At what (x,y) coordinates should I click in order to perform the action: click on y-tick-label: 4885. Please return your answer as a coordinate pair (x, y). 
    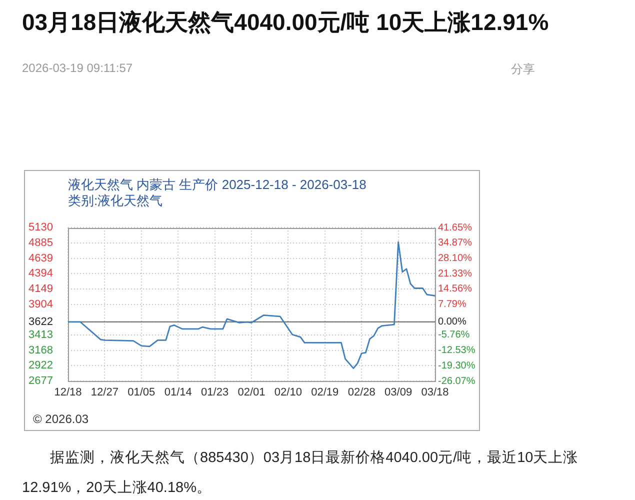
    Looking at the image, I should click on (40, 242).